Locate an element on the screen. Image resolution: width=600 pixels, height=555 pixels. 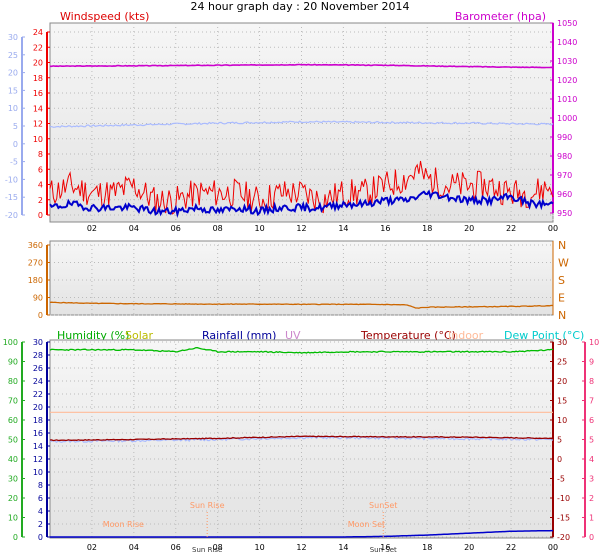
climate-panel-x-tick-label: 10 is located at coordinates (259, 547).